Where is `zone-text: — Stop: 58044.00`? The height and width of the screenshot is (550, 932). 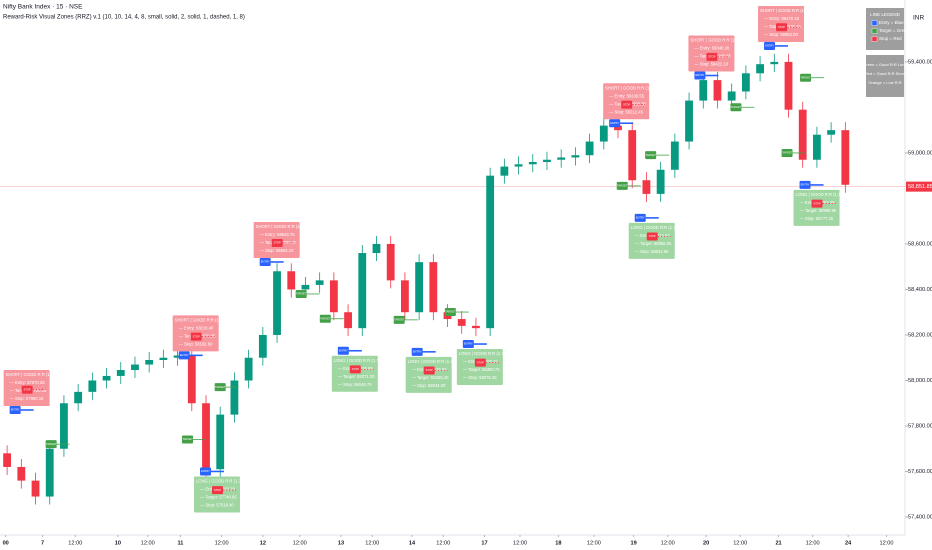 zone-text: — Stop: 58044.00 is located at coordinates (429, 385).